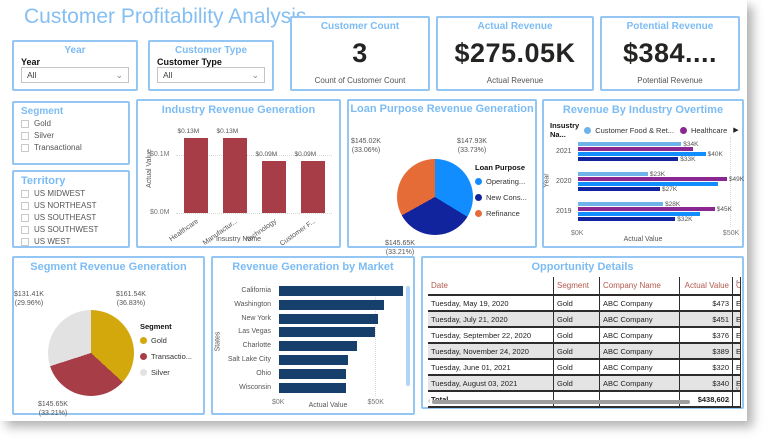 The image size is (768, 443). Describe the element at coordinates (737, 283) in the screenshot. I see `scroll-up-icon: ˄` at that location.